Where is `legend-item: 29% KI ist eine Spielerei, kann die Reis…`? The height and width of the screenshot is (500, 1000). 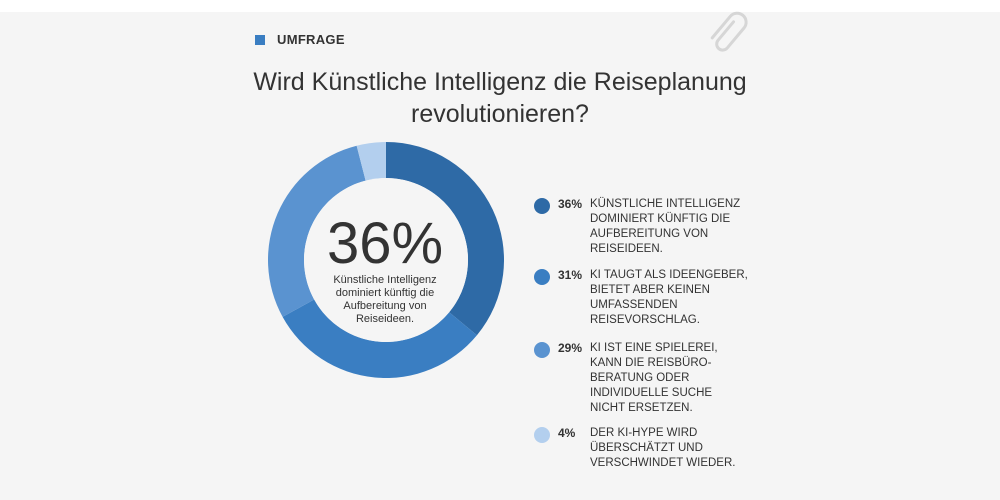
legend-item: 29% KI ist eine Spielerei, kann die Reis… is located at coordinates (642, 378).